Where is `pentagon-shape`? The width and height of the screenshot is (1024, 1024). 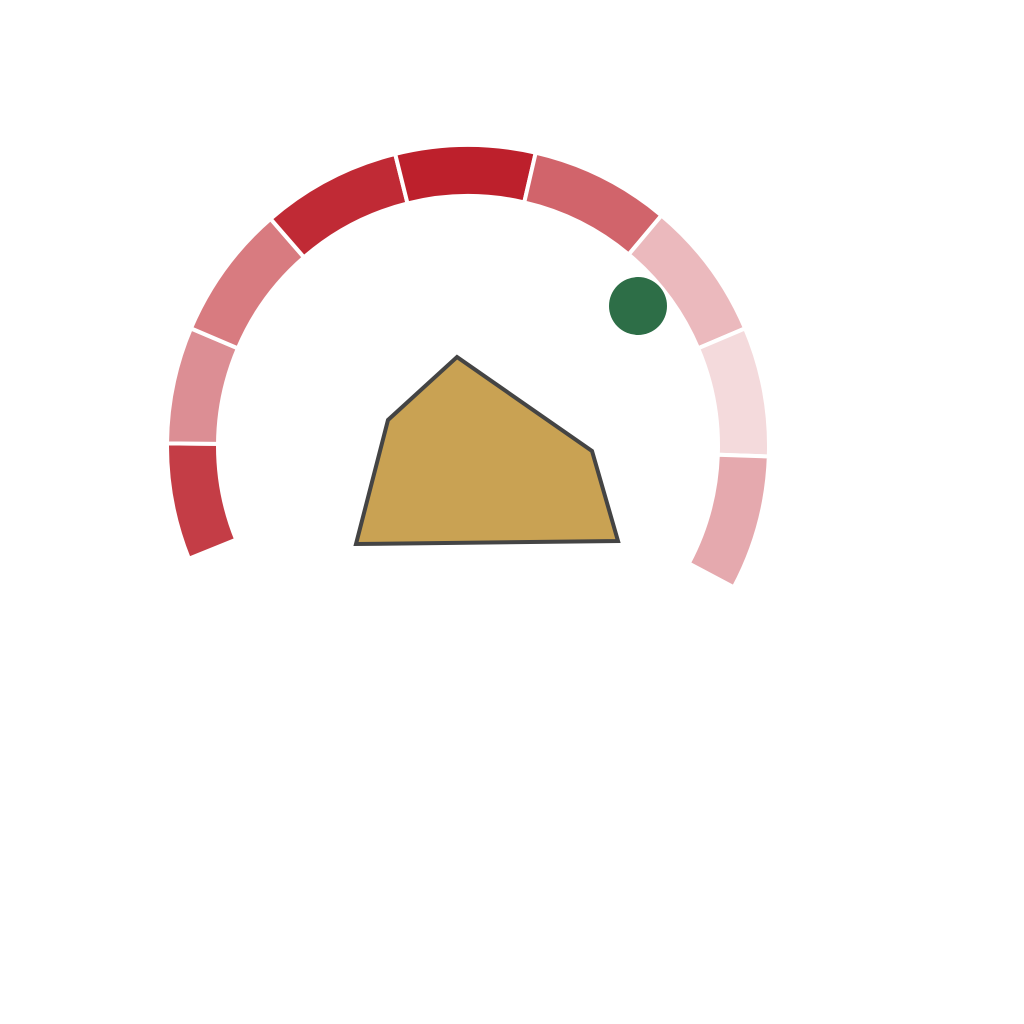 pentagon-shape is located at coordinates (487, 450).